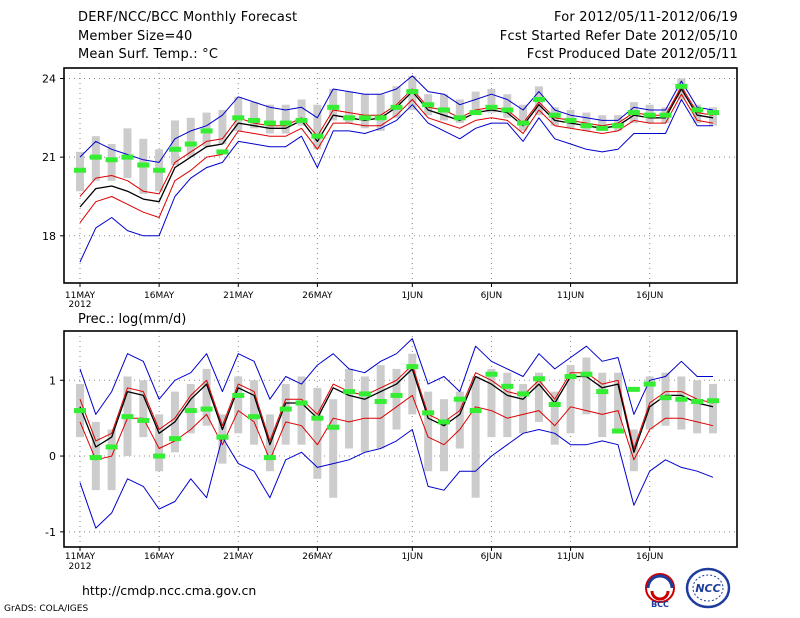 This screenshot has width=800, height=618. I want to click on prec-line-max, so click(396, 376).